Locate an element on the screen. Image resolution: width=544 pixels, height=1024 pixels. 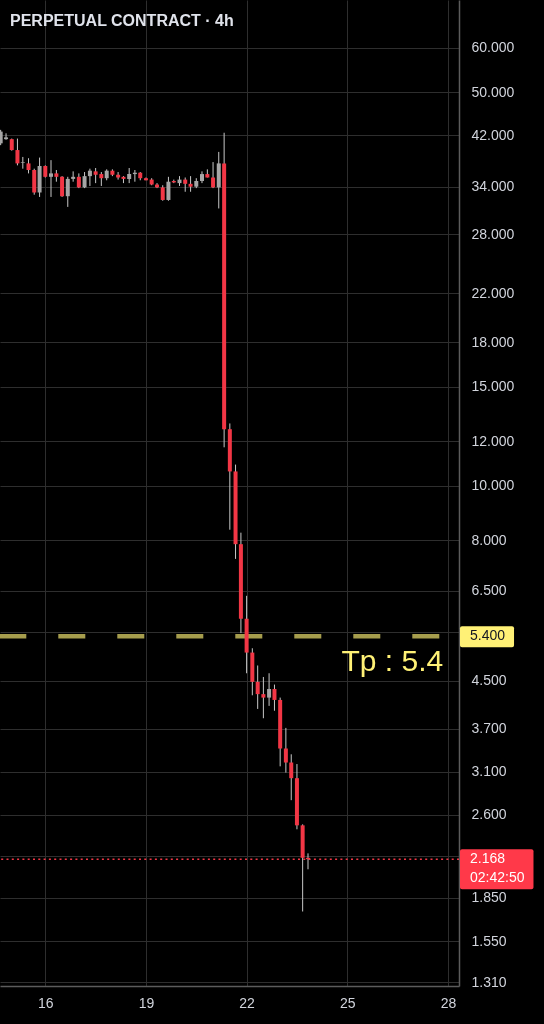
text: PERPETUAL CONTRACT · 4h is located at coordinates (122, 20).